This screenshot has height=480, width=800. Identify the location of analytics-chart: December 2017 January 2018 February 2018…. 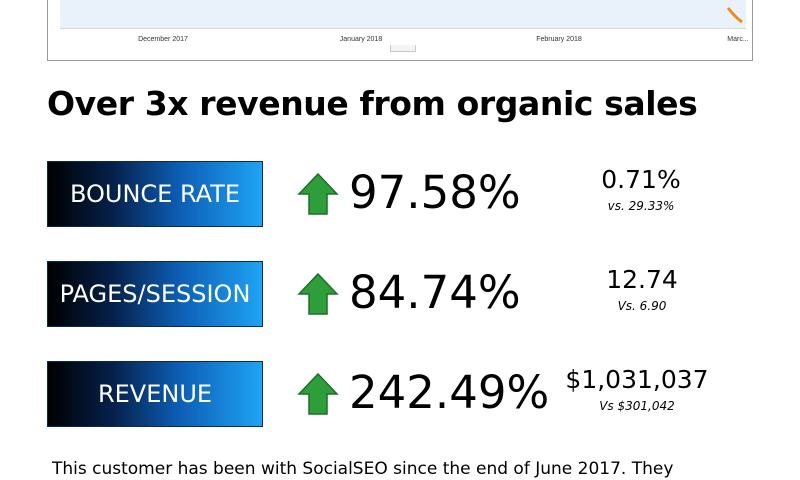
(400, 30).